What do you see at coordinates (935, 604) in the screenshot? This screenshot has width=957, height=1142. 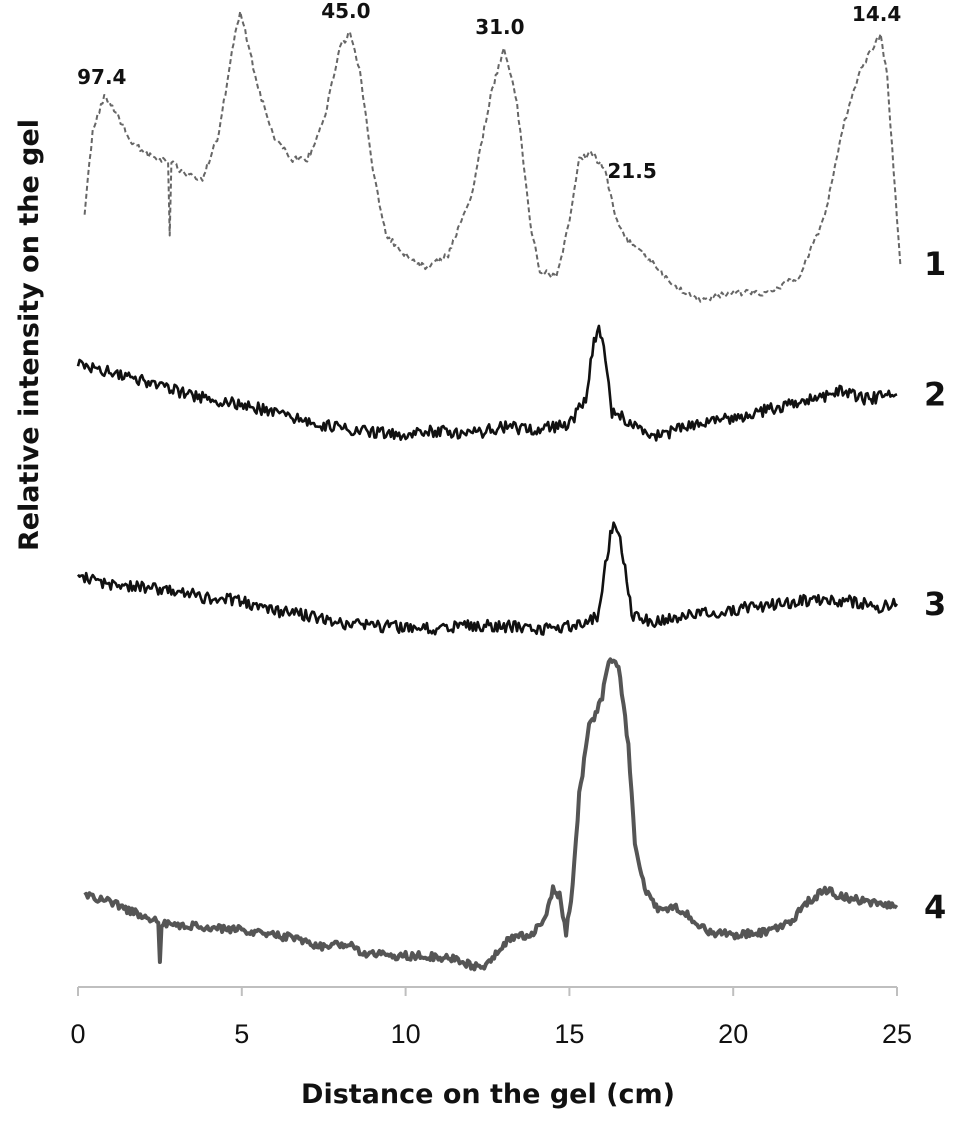 I see `trace-3-label: 3` at bounding box center [935, 604].